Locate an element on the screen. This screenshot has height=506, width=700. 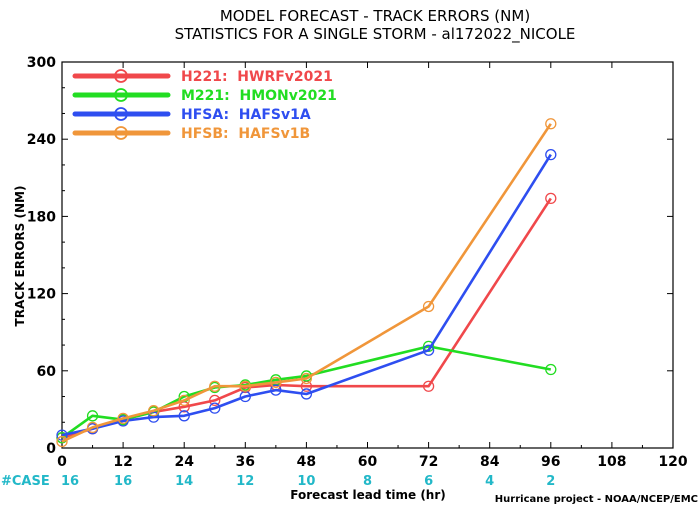
x-axis-label: Forecast lead time (hr) is located at coordinates (368, 495).